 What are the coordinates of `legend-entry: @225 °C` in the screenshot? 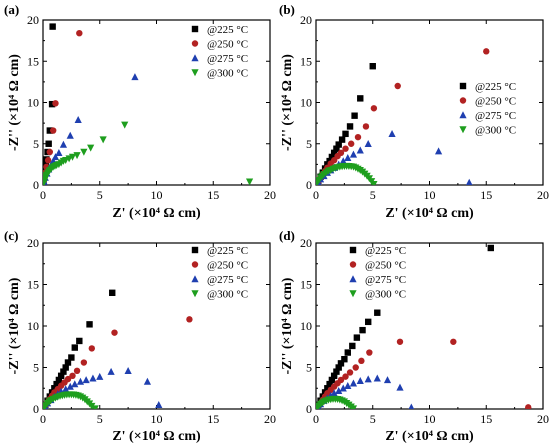 It's located at (385, 251).